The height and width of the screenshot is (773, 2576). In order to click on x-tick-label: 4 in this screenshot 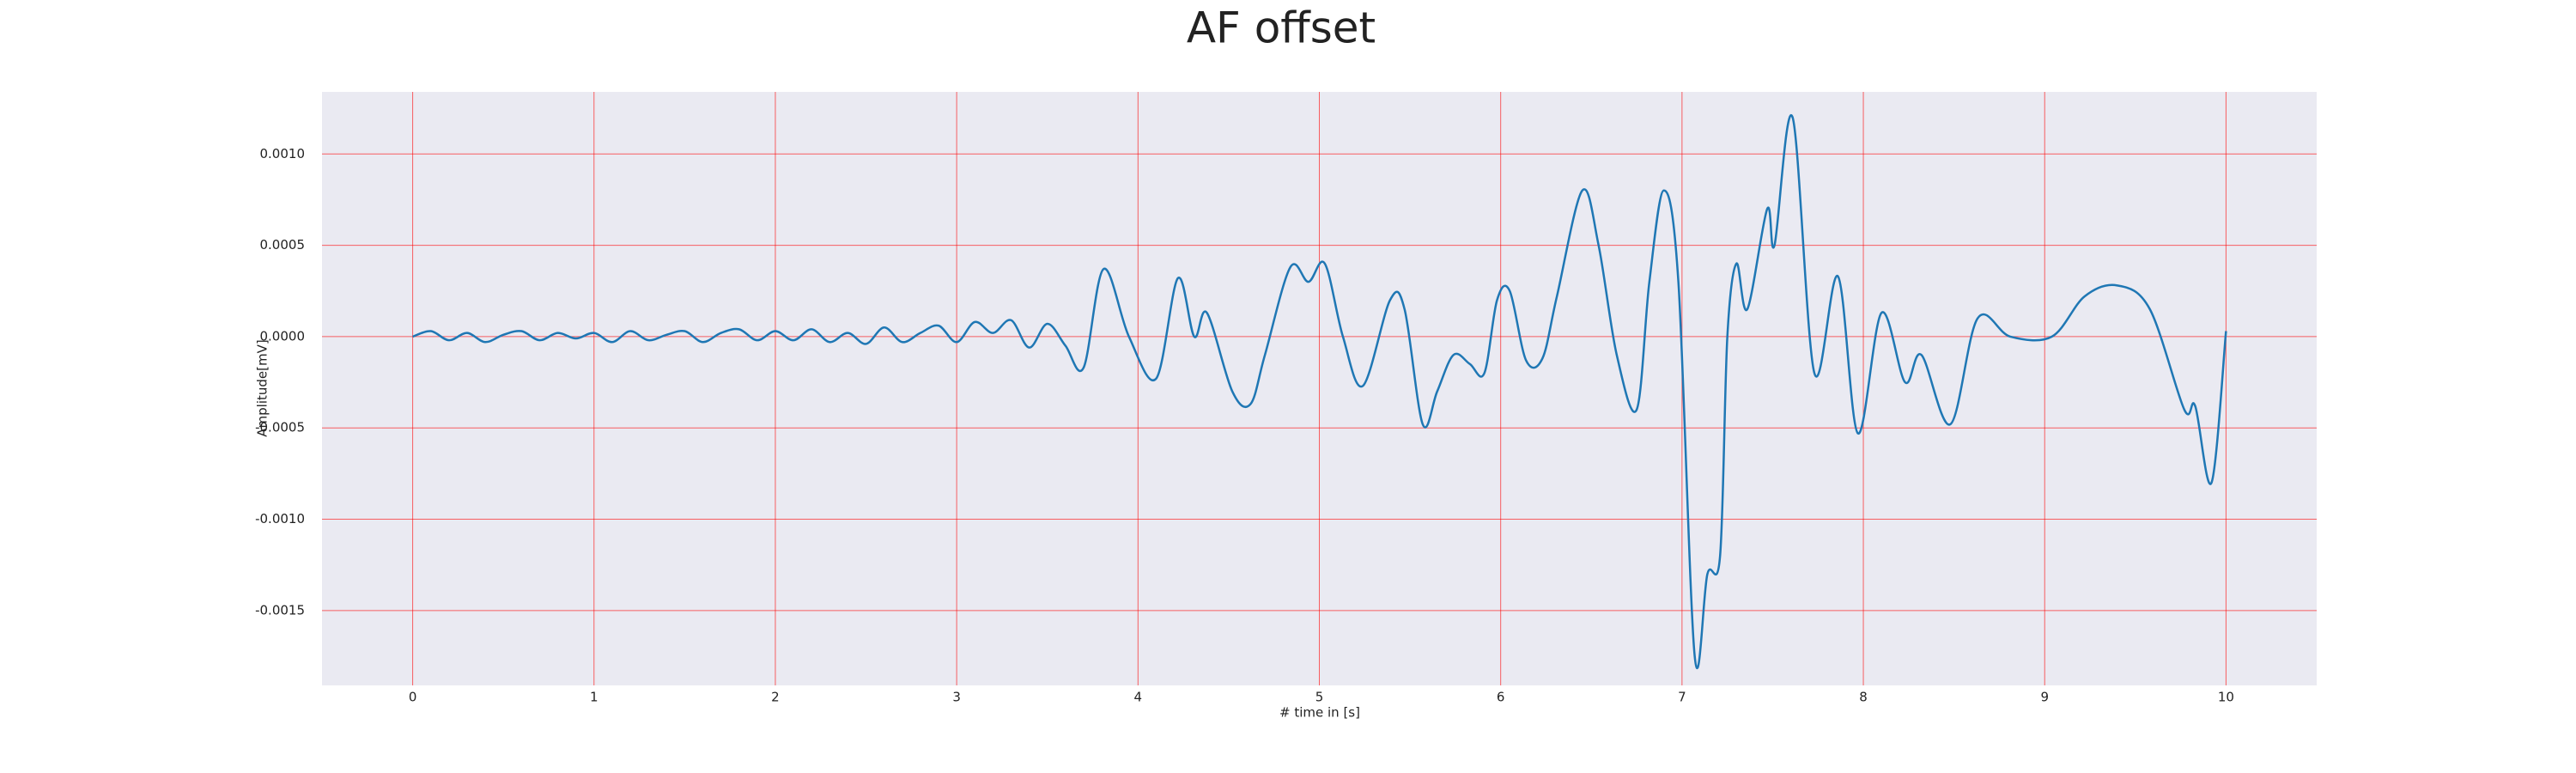, I will do `click(1138, 697)`.